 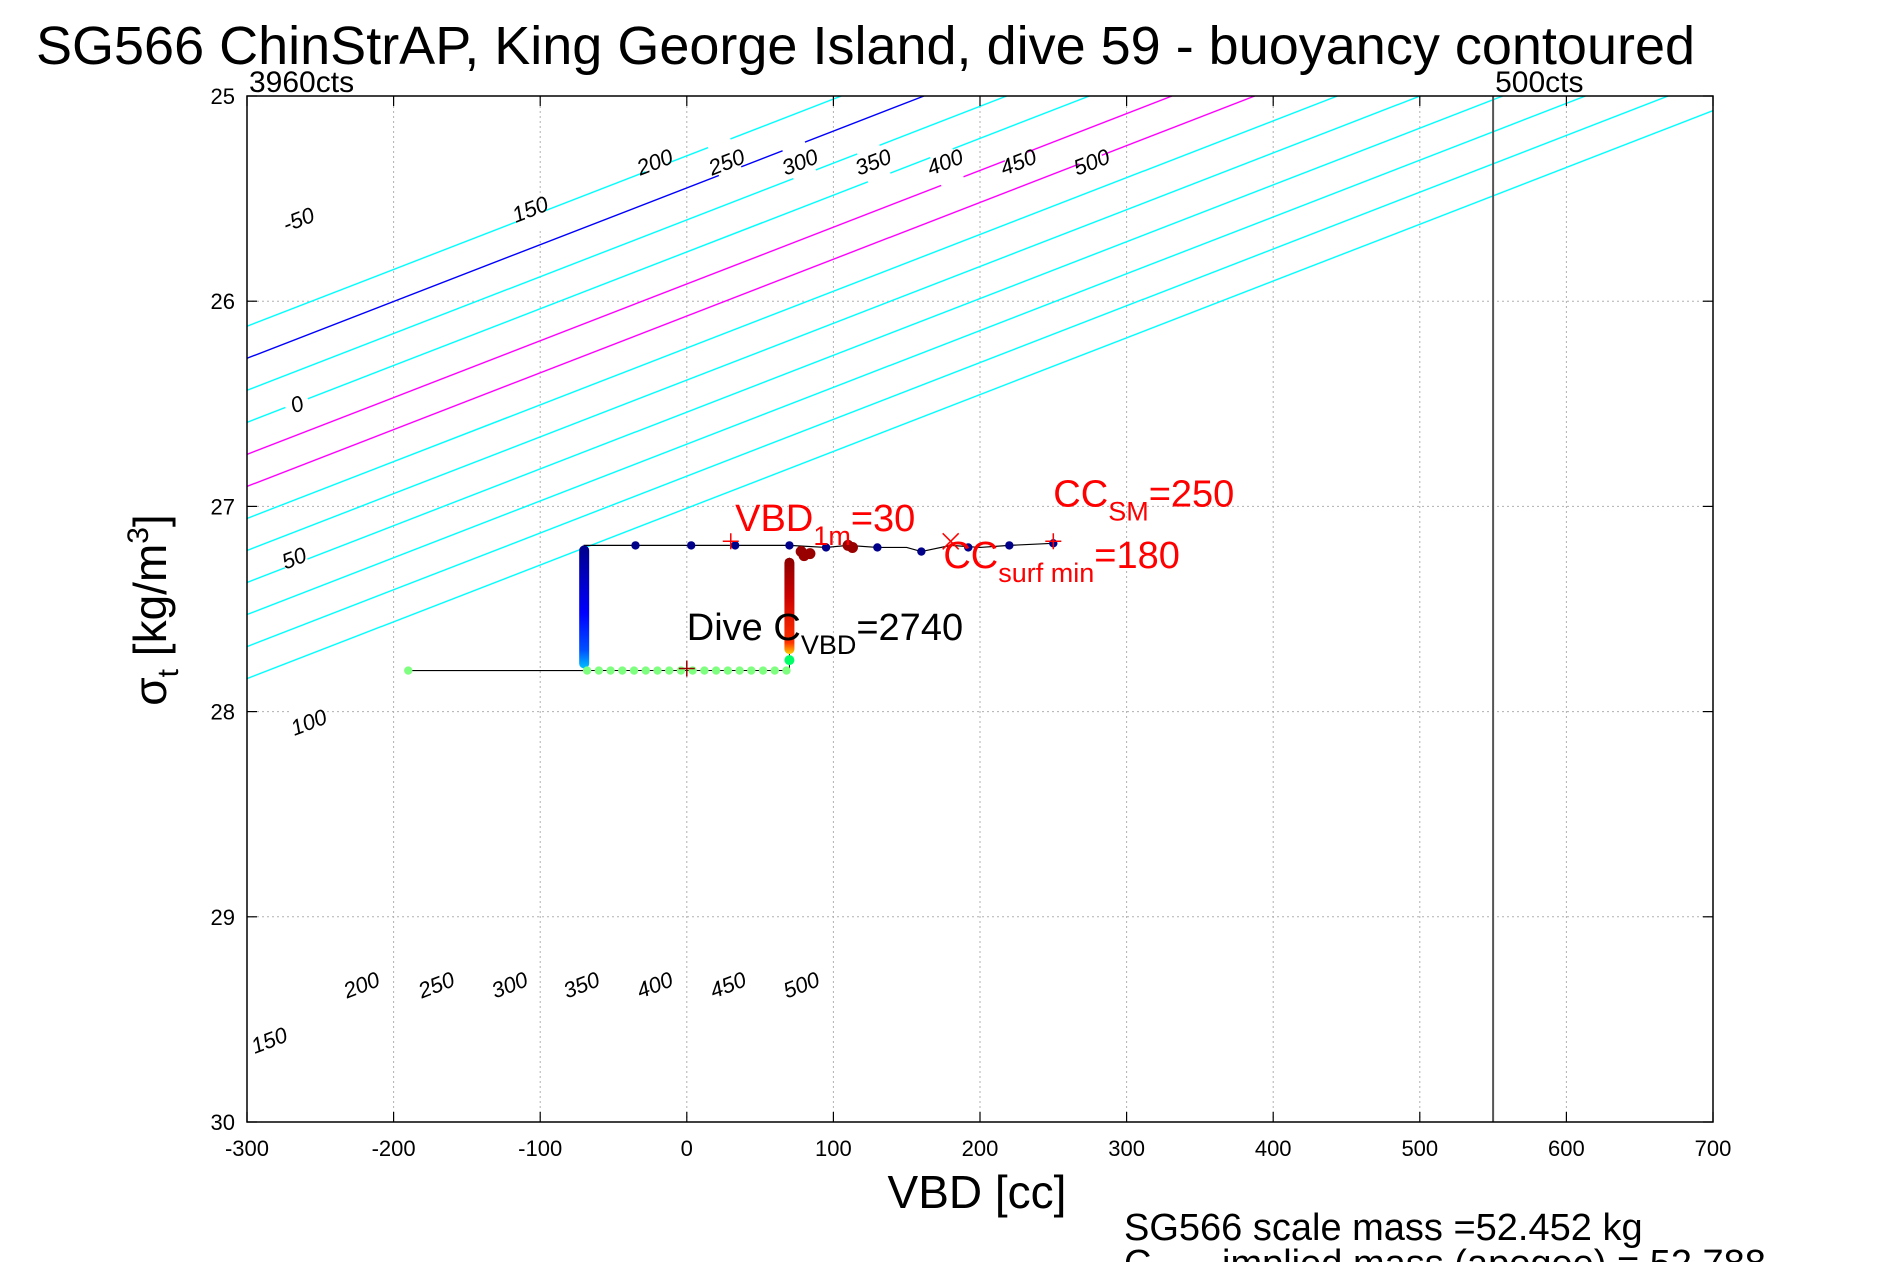 What do you see at coordinates (1128, 511) in the screenshot?
I see `annotation-sub: SM` at bounding box center [1128, 511].